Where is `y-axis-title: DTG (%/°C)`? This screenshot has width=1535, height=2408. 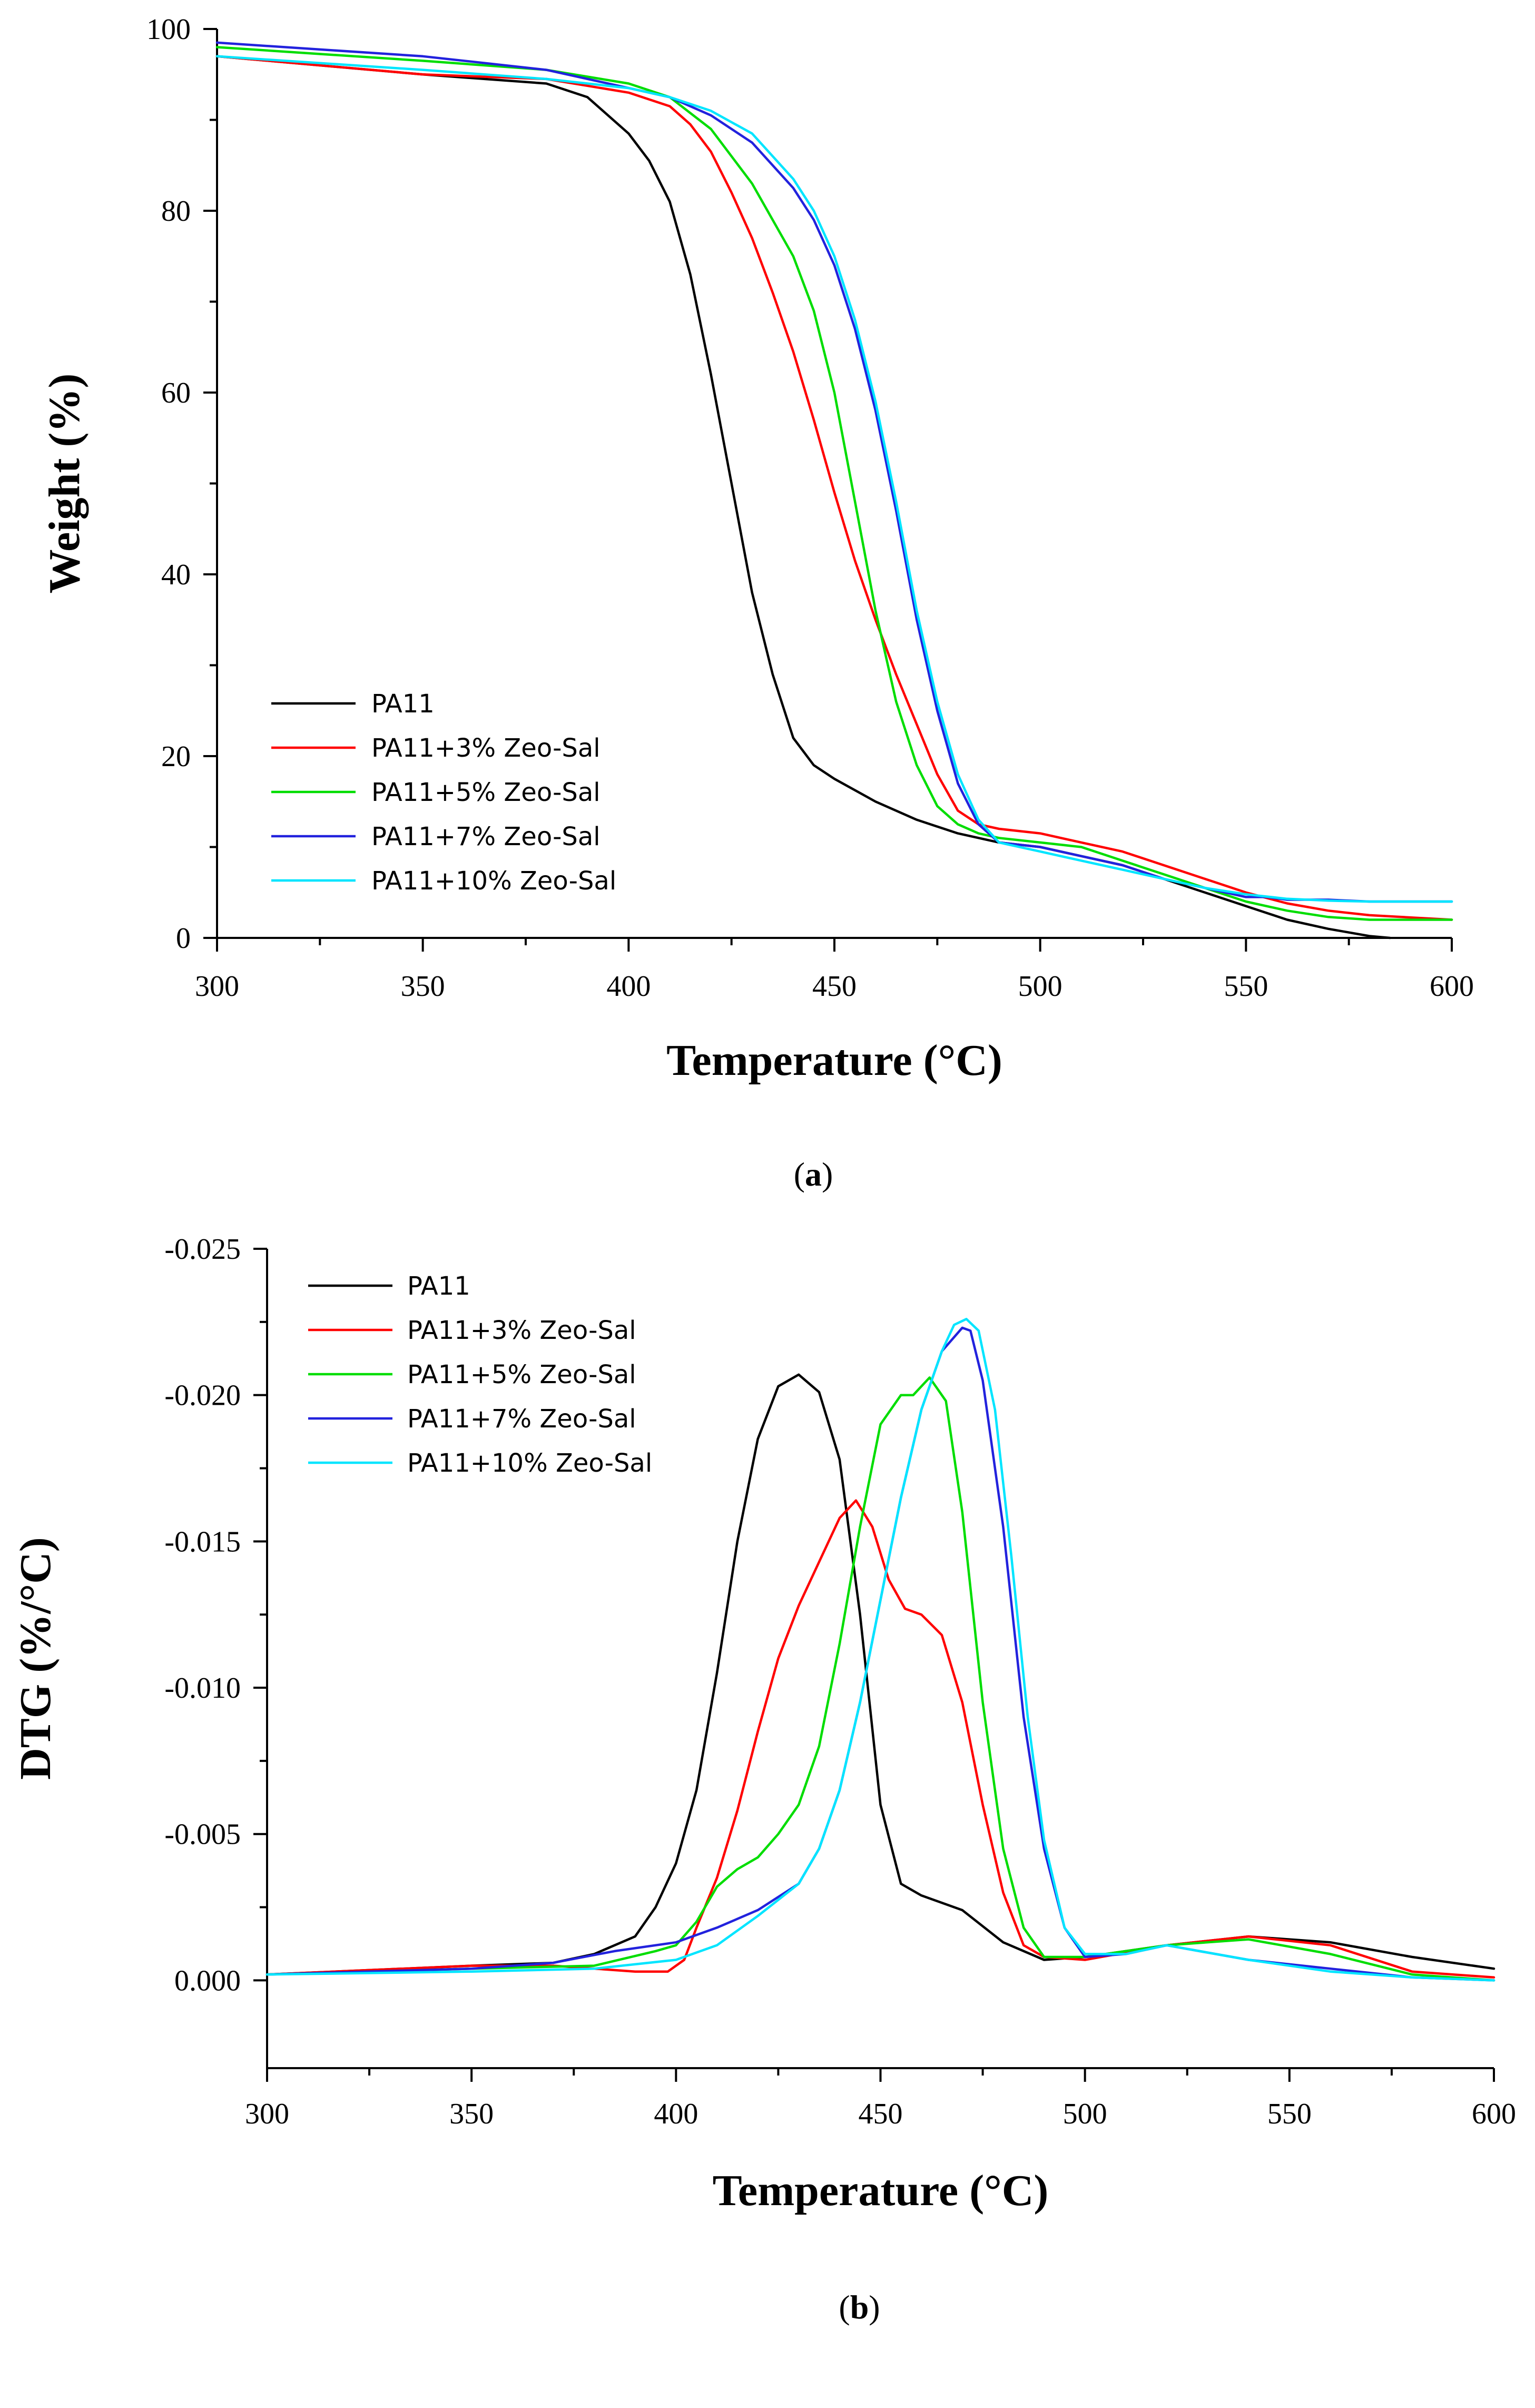
y-axis-title: DTG (%/°C) is located at coordinates (35, 1658).